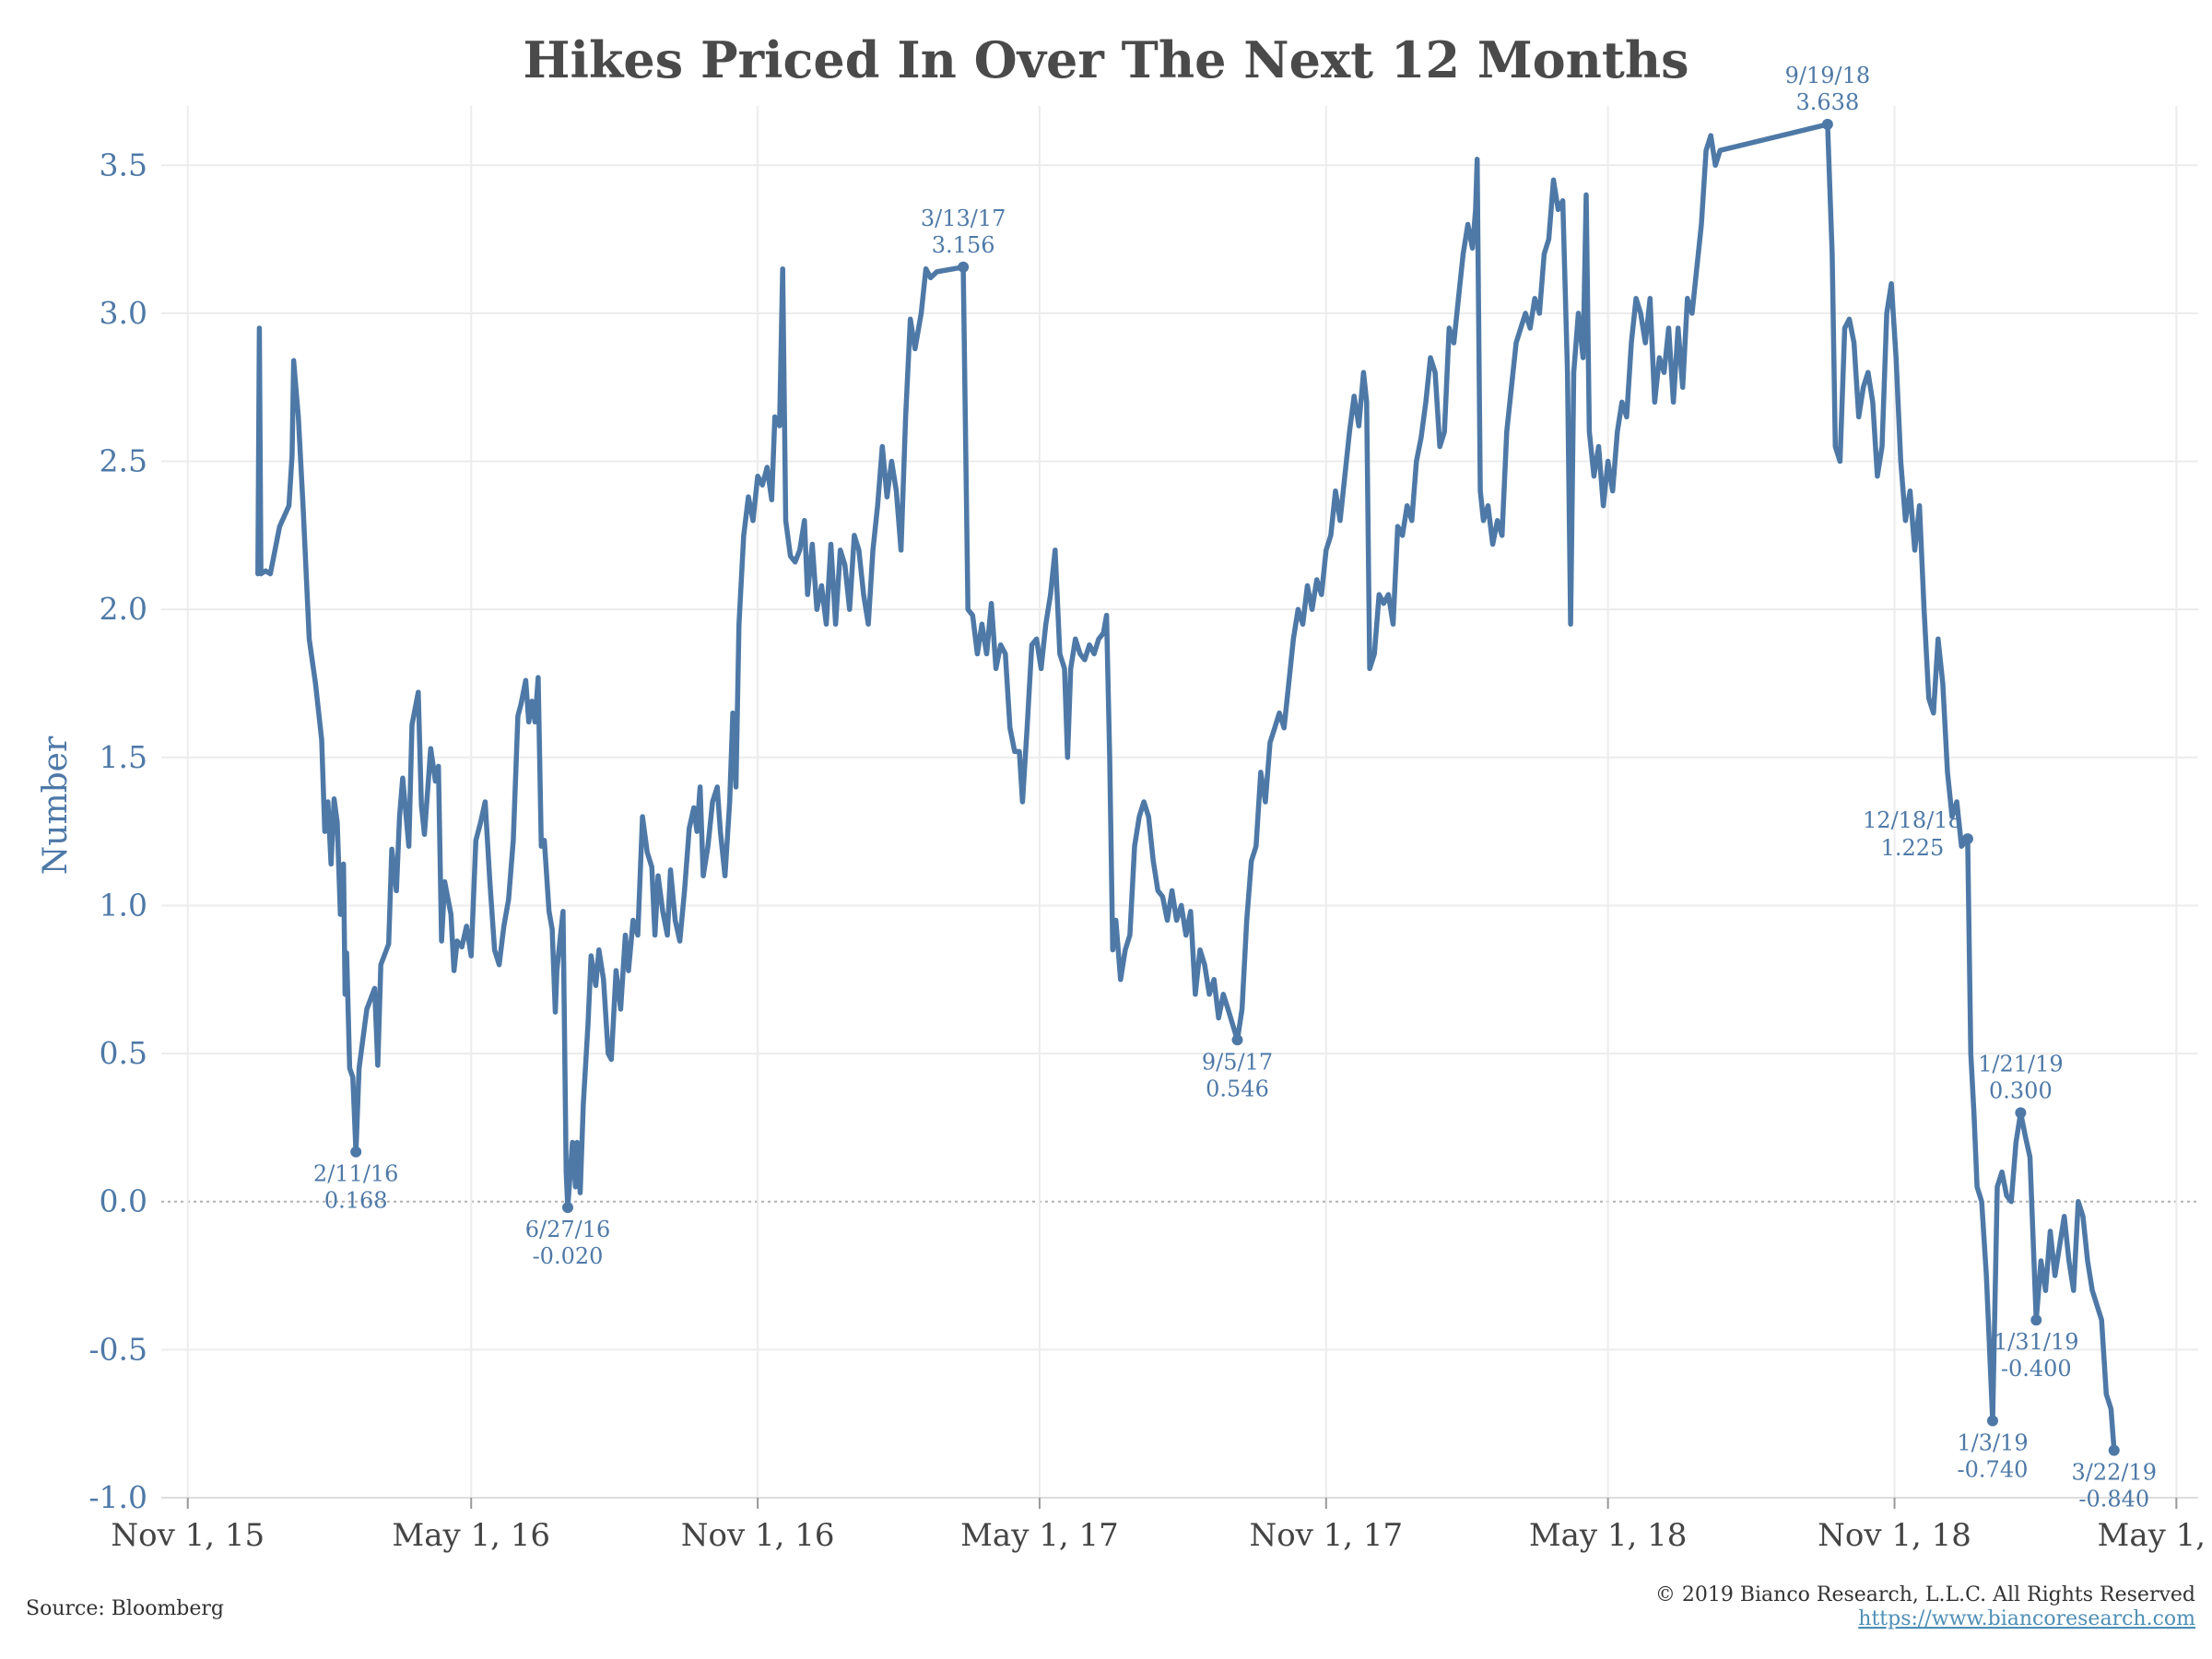 Image resolution: width=2212 pixels, height=1659 pixels. What do you see at coordinates (1326, 1535) in the screenshot?
I see `x-tick-label: Nov 1, 17` at bounding box center [1326, 1535].